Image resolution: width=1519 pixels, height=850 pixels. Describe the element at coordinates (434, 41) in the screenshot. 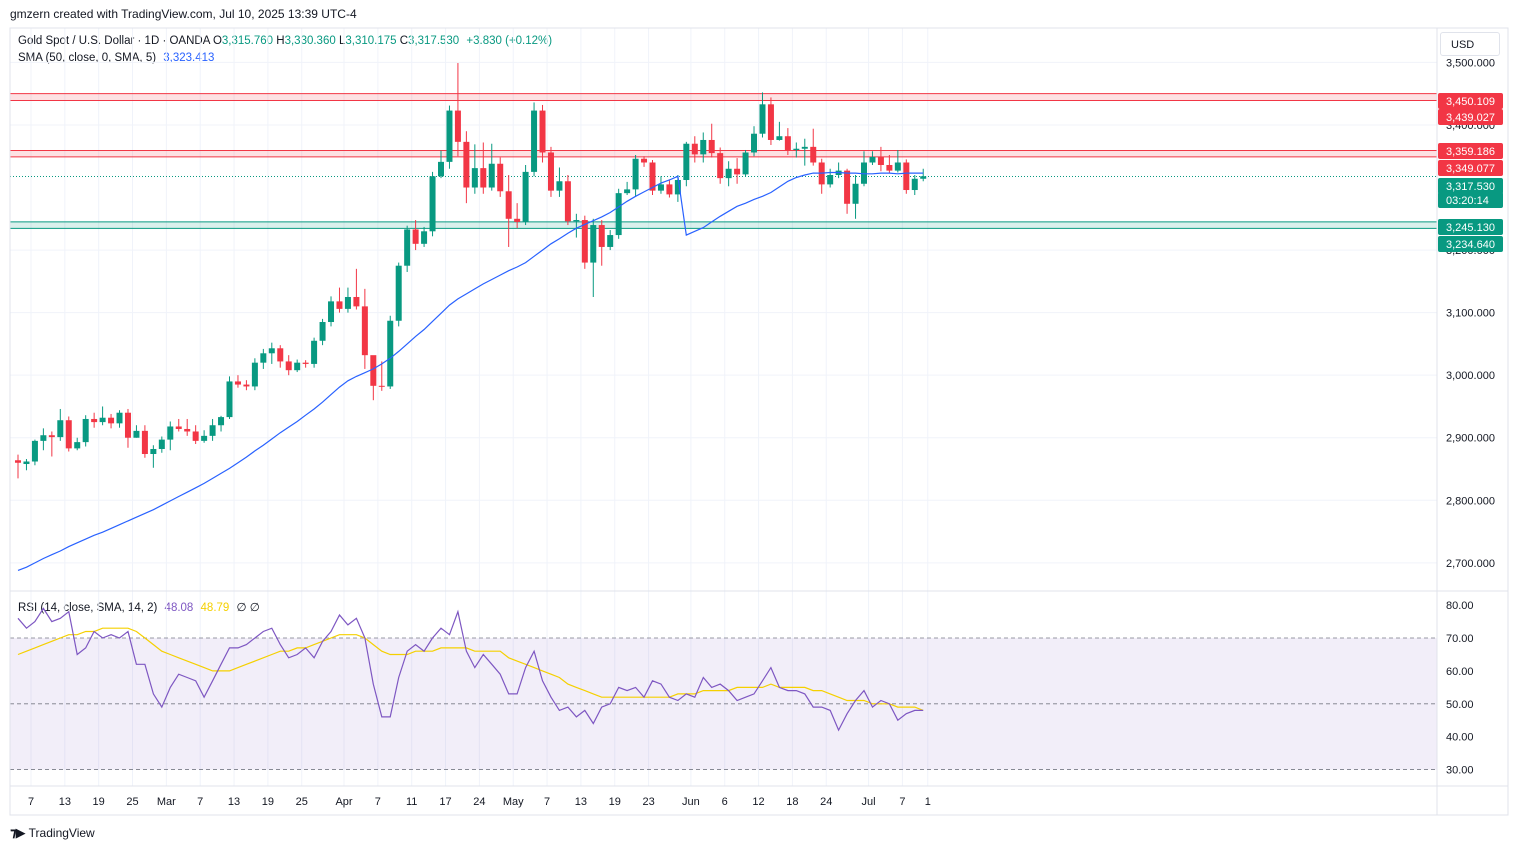

I see `close-value: 3,317.530` at that location.